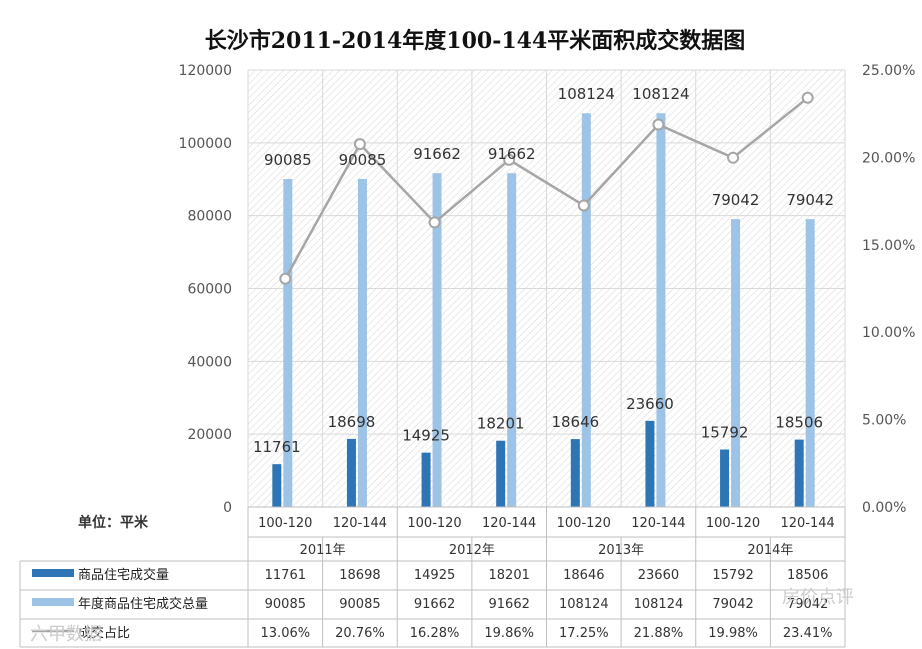 This screenshot has width=922, height=649. Describe the element at coordinates (621, 550) in the screenshot. I see `year-label: 2013年` at that location.